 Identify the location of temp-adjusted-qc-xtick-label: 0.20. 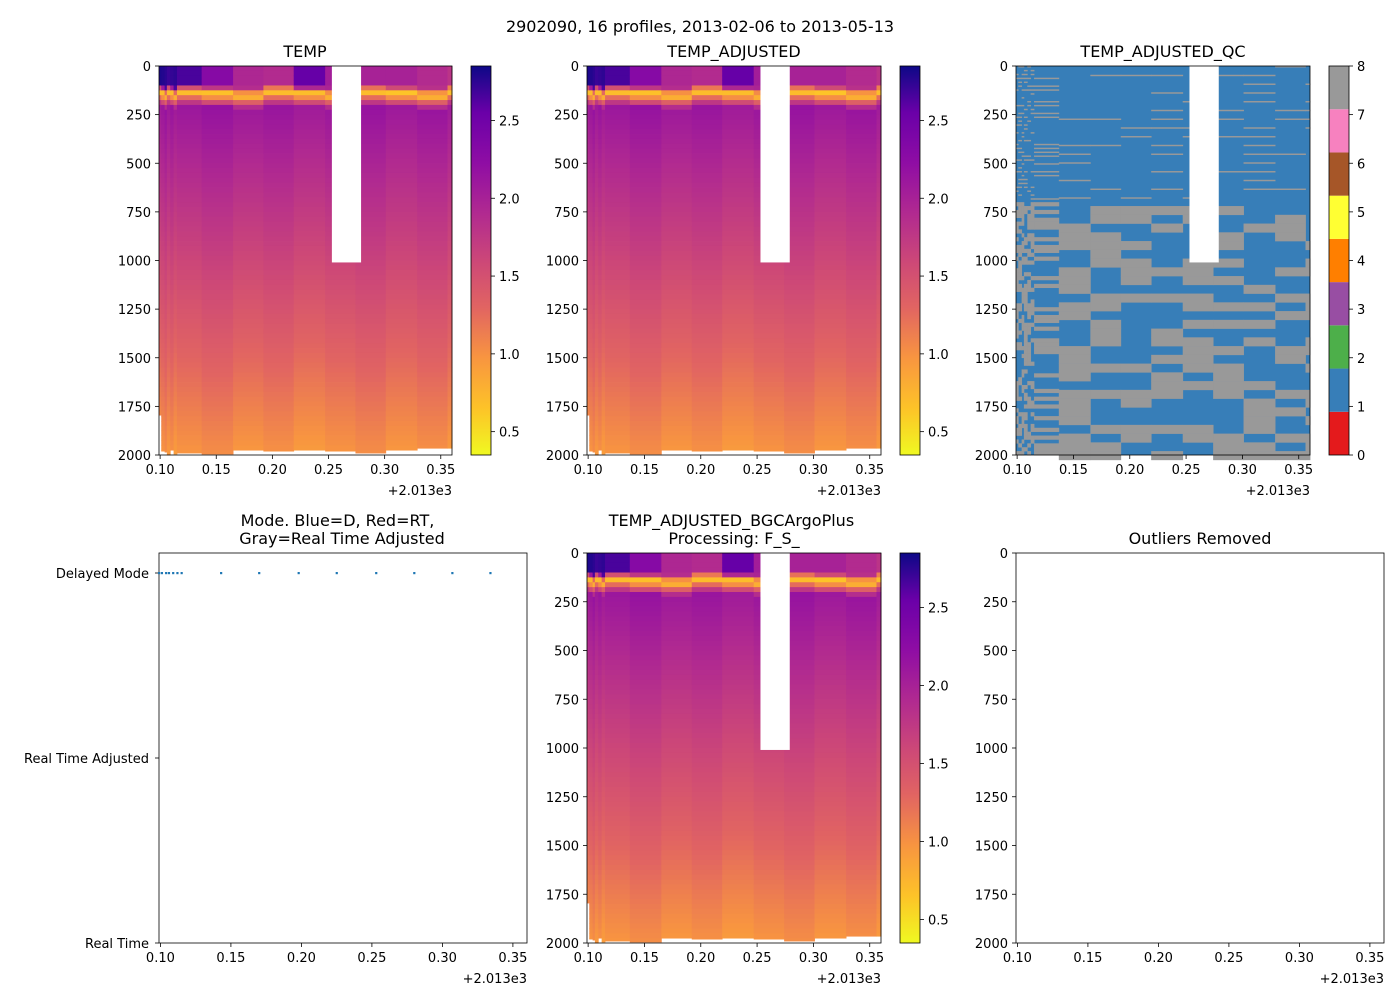
(1129, 470).